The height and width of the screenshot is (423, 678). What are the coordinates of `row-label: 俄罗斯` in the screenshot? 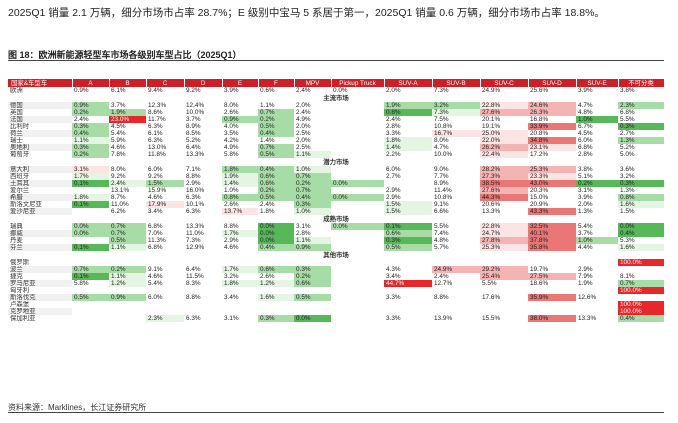 It's located at (20, 262).